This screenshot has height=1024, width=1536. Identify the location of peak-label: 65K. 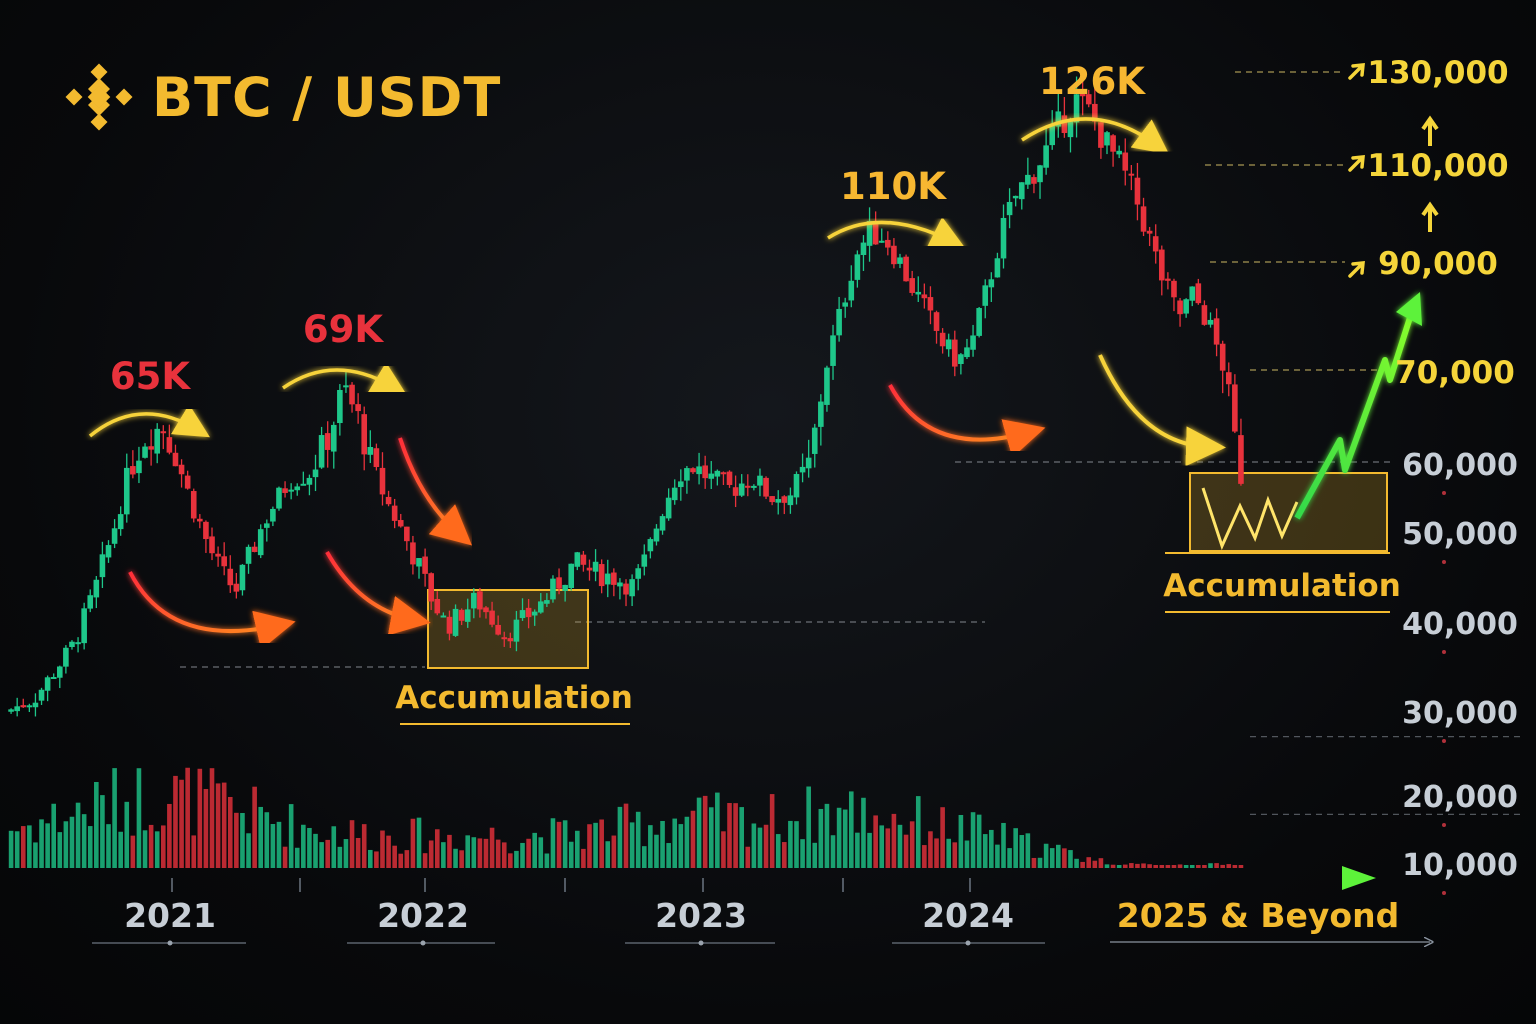
(150, 376).